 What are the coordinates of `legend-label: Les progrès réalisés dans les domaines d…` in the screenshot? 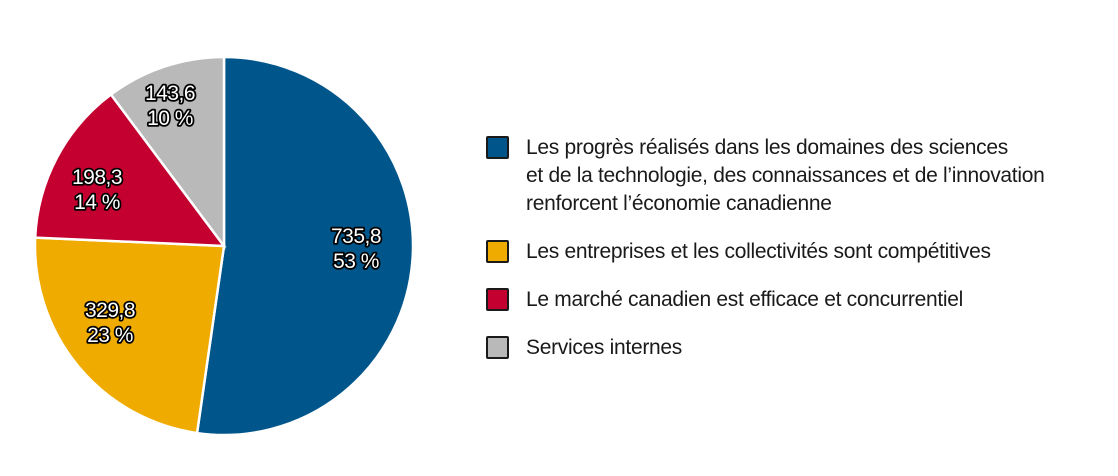 It's located at (785, 175).